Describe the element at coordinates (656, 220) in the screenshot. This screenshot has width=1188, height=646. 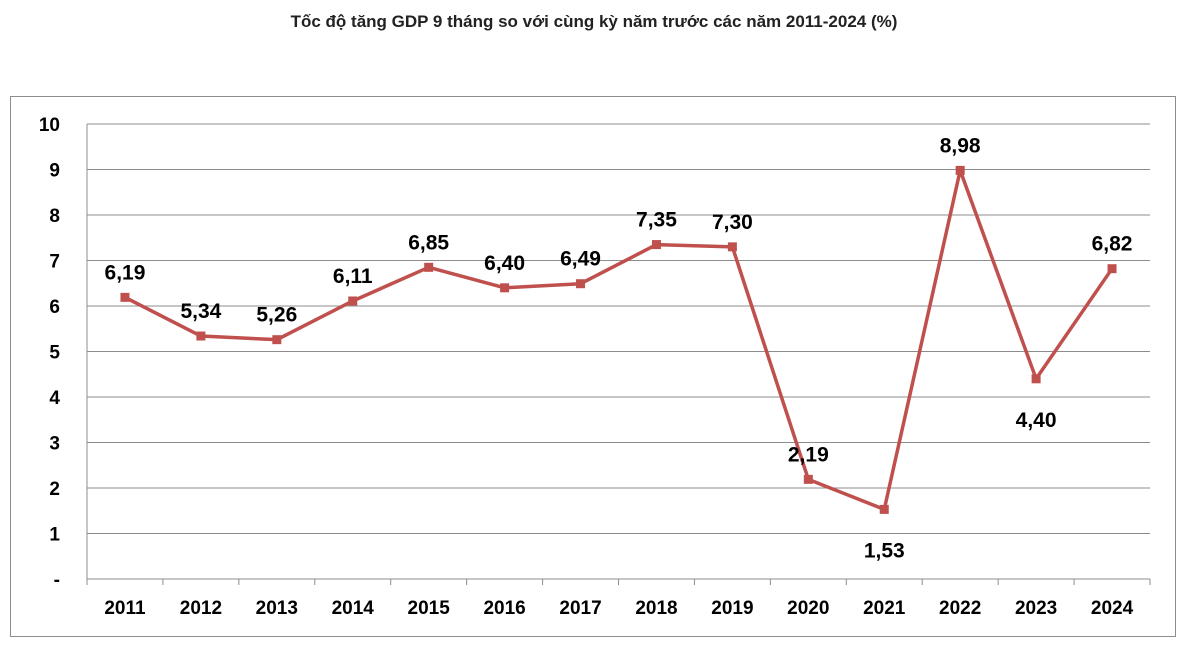
I see `data-label: 7,35` at that location.